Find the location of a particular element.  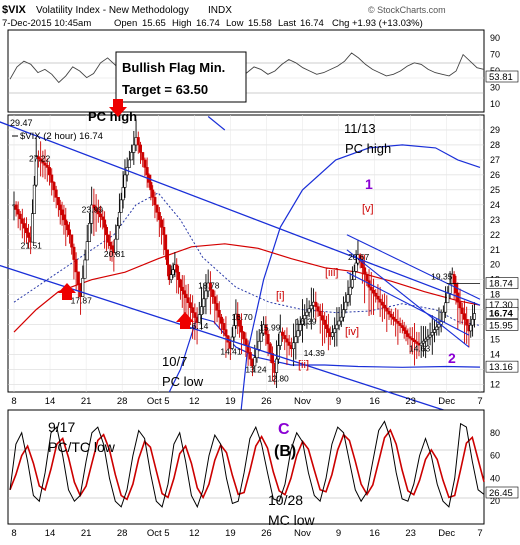

wave-v-label: [v] is located at coordinates (368, 209).